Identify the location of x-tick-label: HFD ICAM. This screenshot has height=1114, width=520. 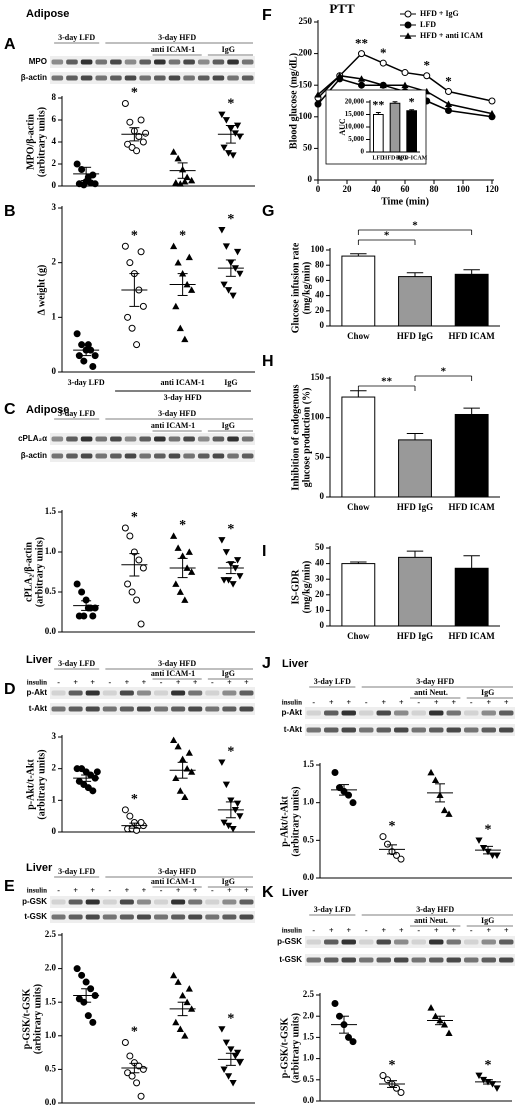
(472, 636).